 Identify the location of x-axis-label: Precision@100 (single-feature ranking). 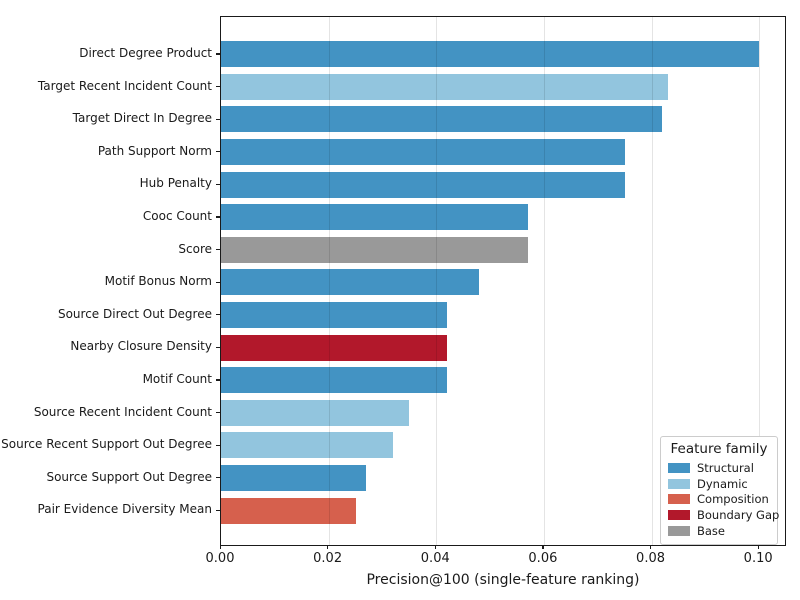
(503, 580).